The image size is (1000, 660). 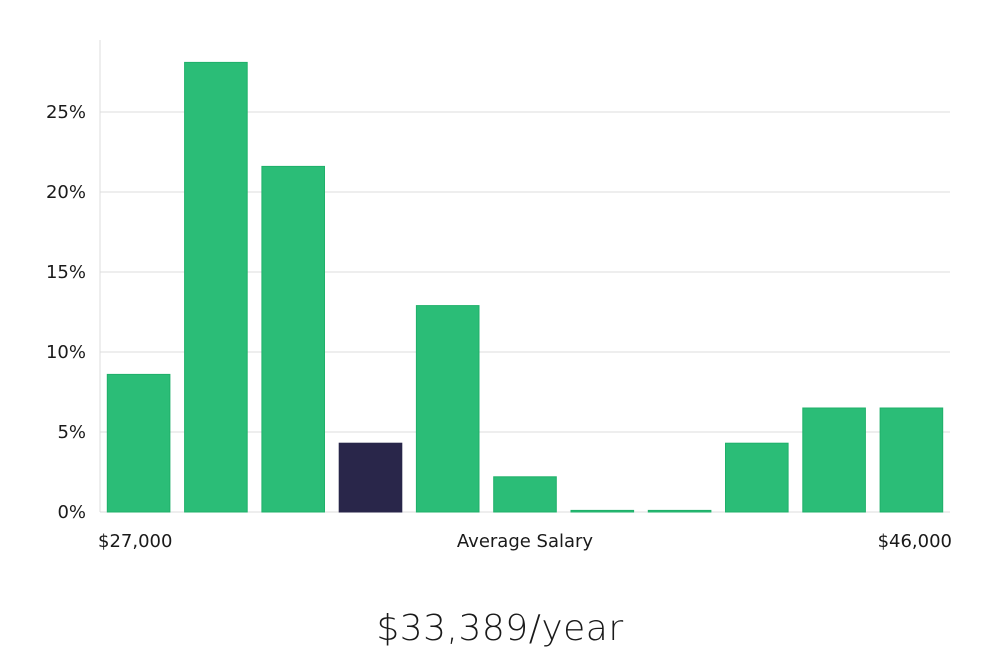 I want to click on y-tick-label: 10%, so click(x=66, y=352).